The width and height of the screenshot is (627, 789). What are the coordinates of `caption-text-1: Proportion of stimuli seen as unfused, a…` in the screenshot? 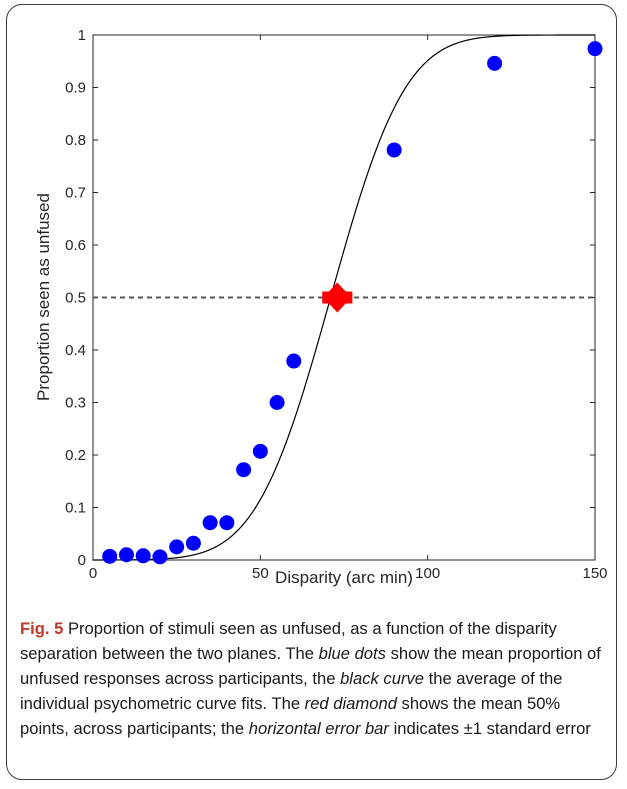 It's located at (288, 641).